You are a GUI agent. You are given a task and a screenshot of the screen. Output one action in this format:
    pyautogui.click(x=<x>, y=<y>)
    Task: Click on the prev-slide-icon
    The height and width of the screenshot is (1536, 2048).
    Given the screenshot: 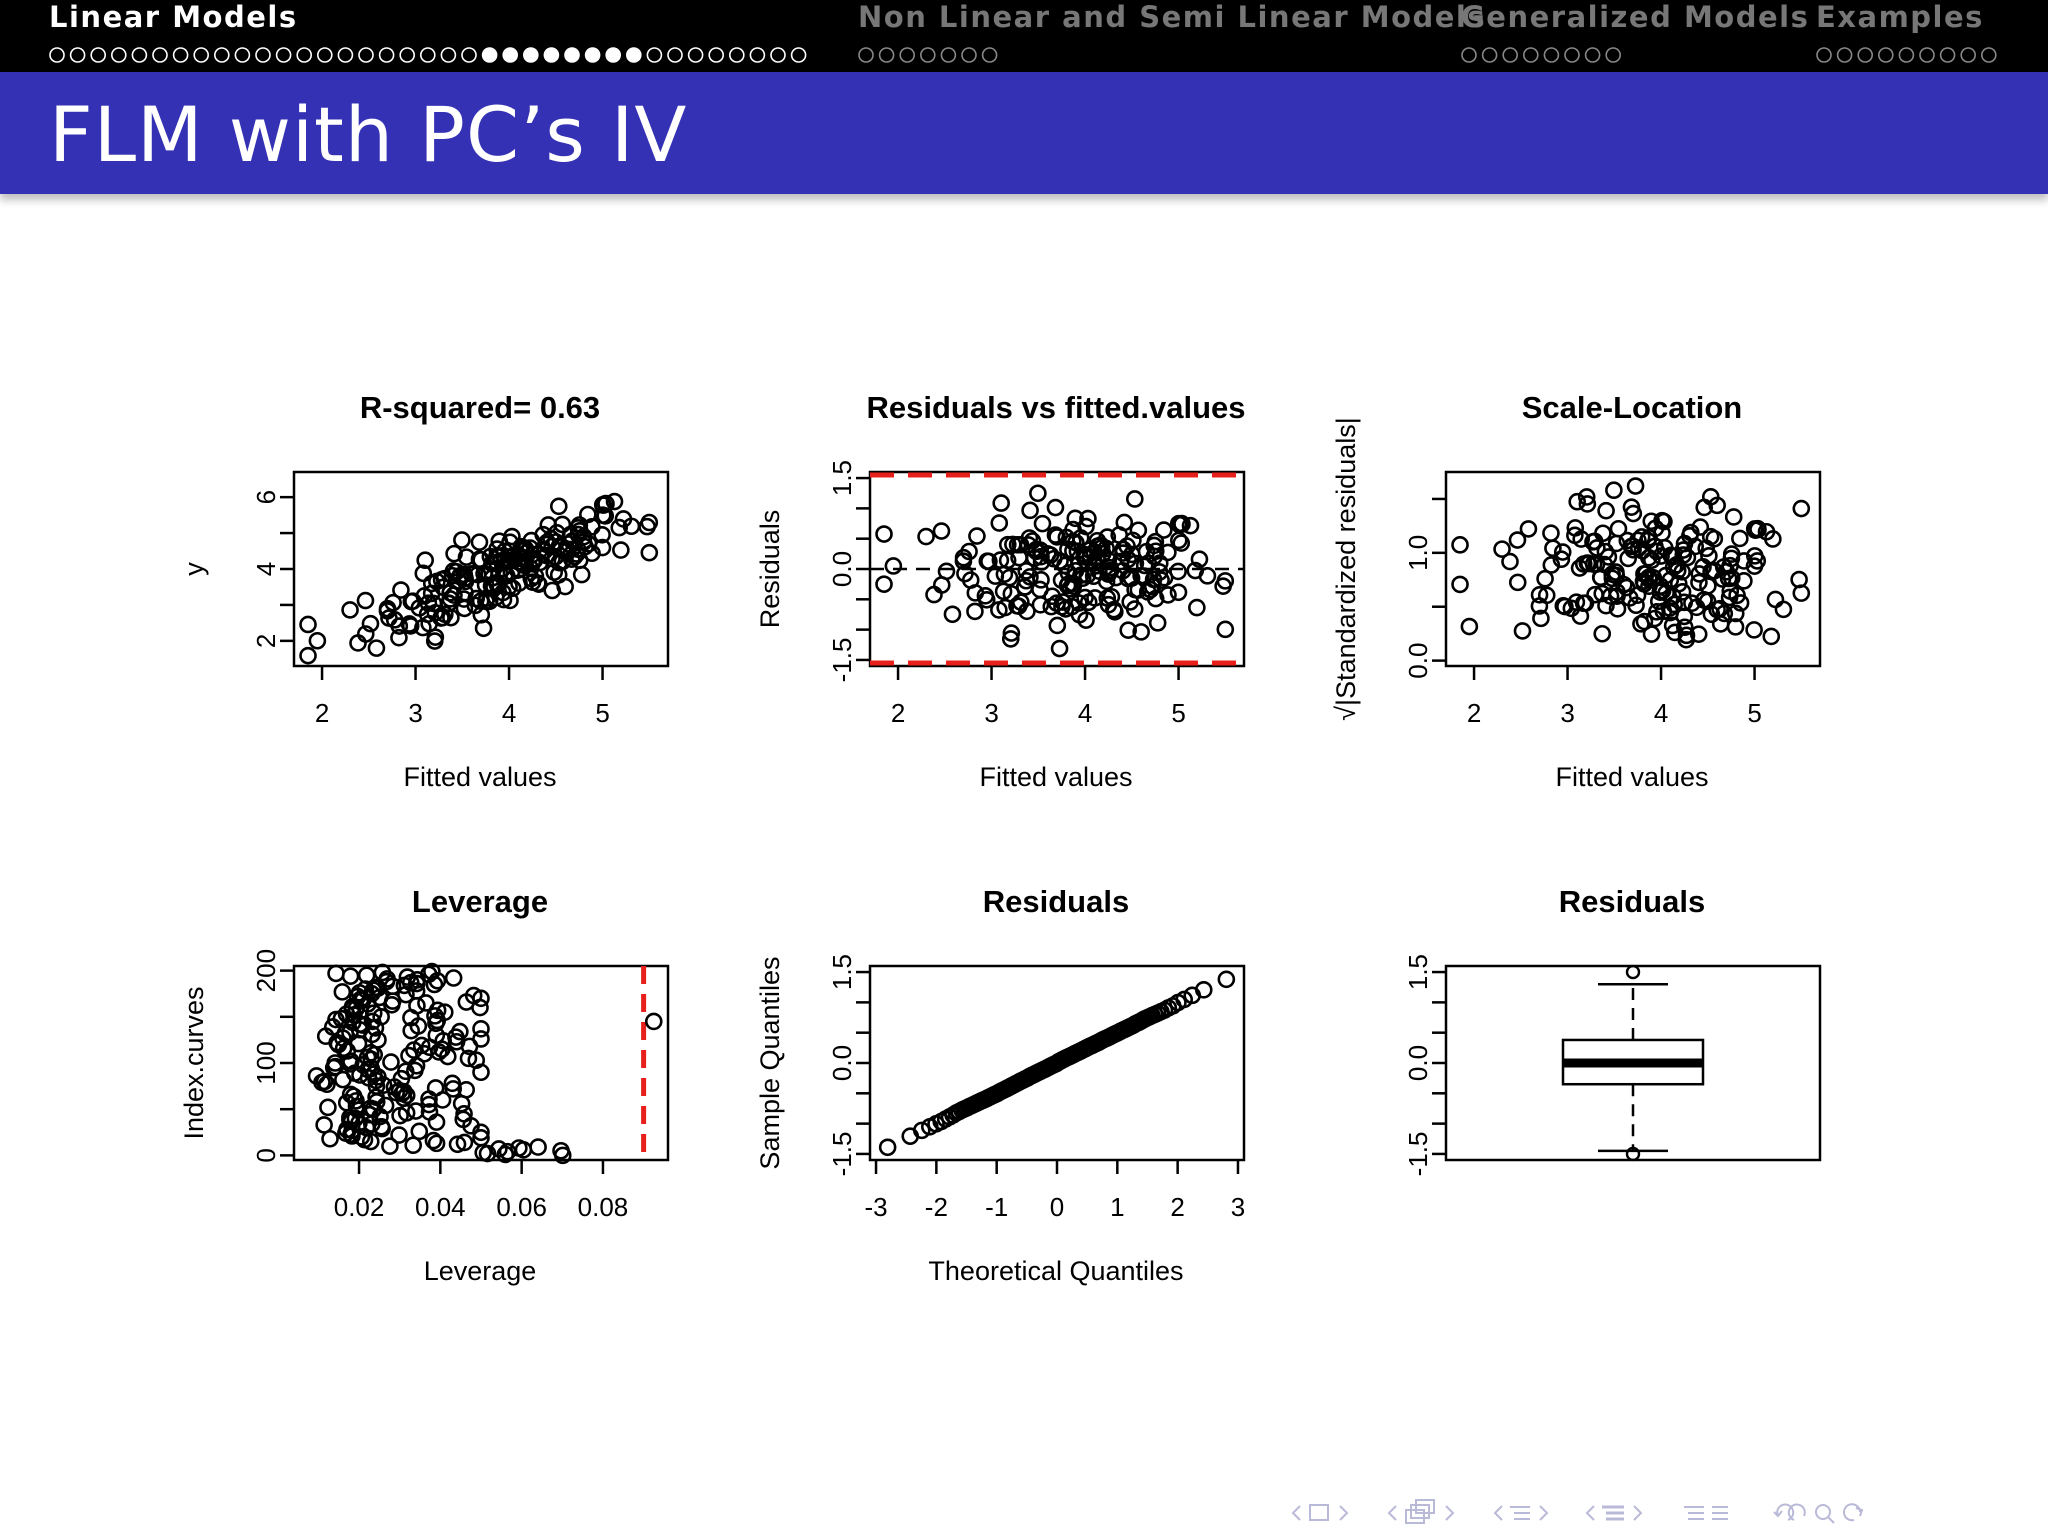 What is the action you would take?
    pyautogui.click(x=1296, y=1513)
    